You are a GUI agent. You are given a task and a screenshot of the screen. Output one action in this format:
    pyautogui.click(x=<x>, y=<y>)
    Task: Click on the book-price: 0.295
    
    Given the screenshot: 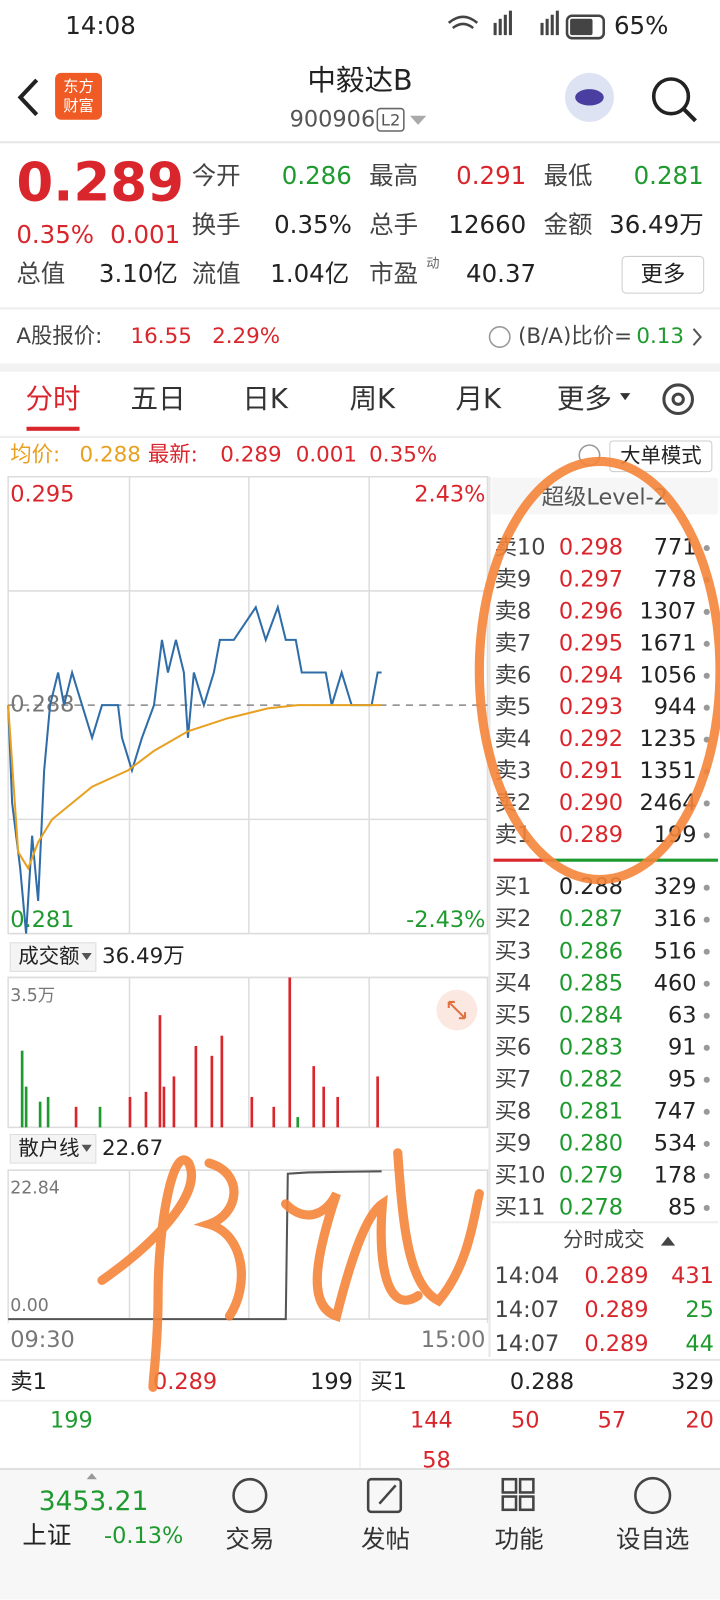 What is the action you would take?
    pyautogui.click(x=591, y=643)
    